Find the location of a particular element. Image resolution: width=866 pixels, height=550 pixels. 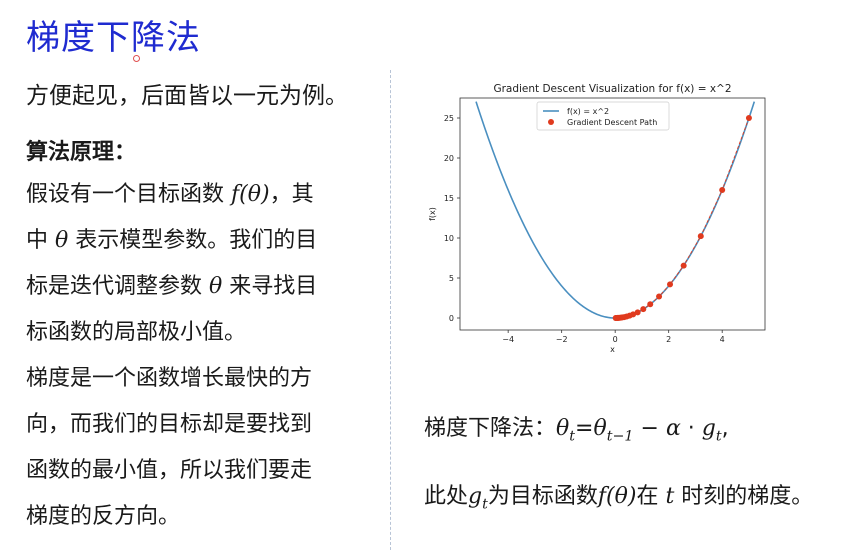

para1-line1: 假设有一个目标函数 f(θ)，其 is located at coordinates (170, 194).